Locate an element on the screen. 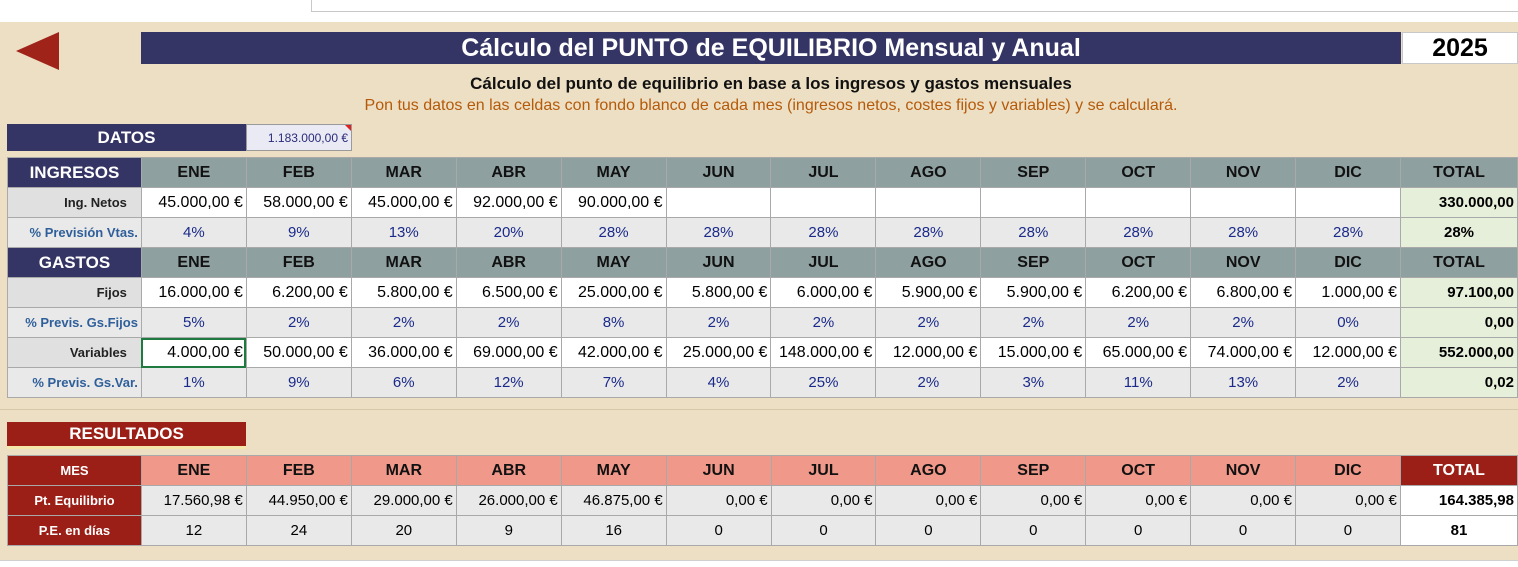 This screenshot has width=1518, height=567. pct-cell-jun: 2% is located at coordinates (718, 322).